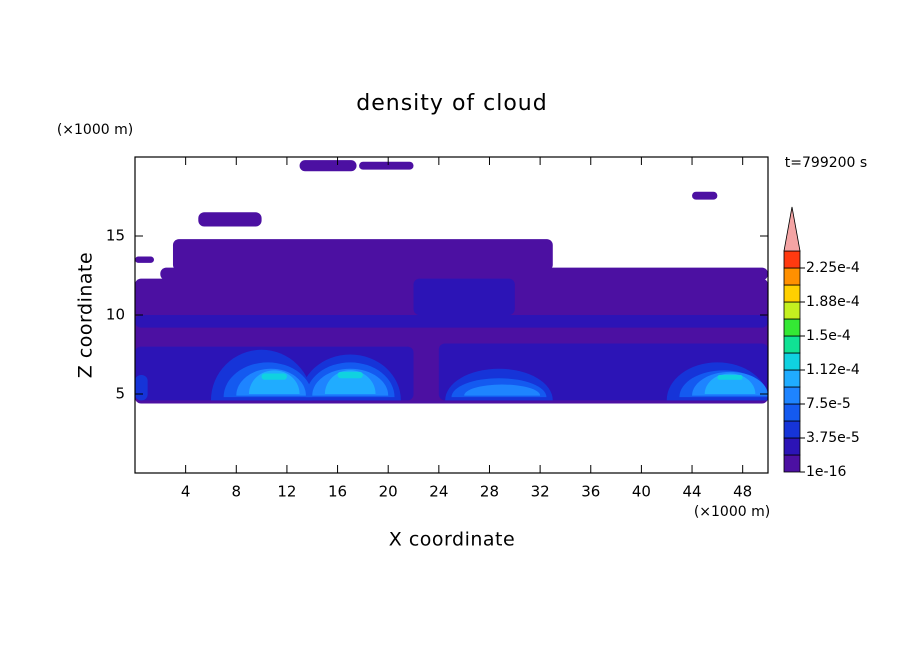  I want to click on colorbar-tick-label: 2.25e-4, so click(833, 268).